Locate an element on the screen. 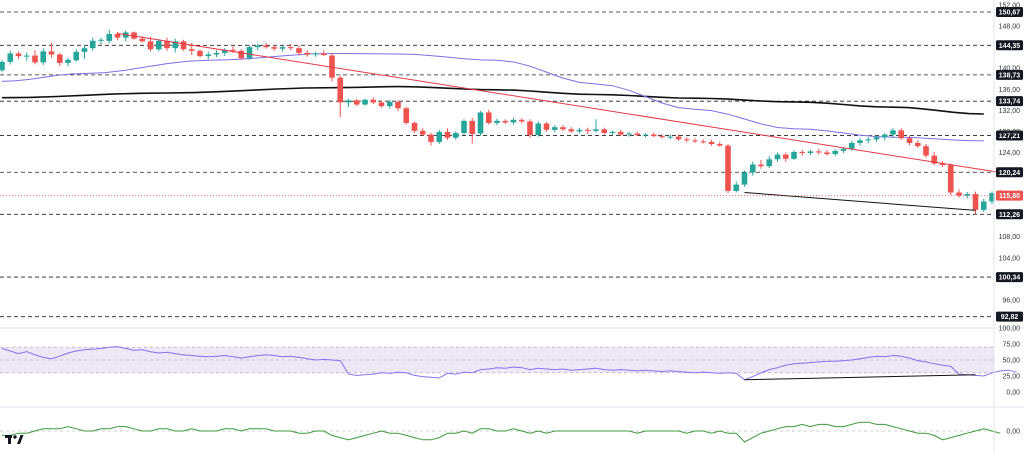  price-tick-label: 136,00 is located at coordinates (1010, 90).